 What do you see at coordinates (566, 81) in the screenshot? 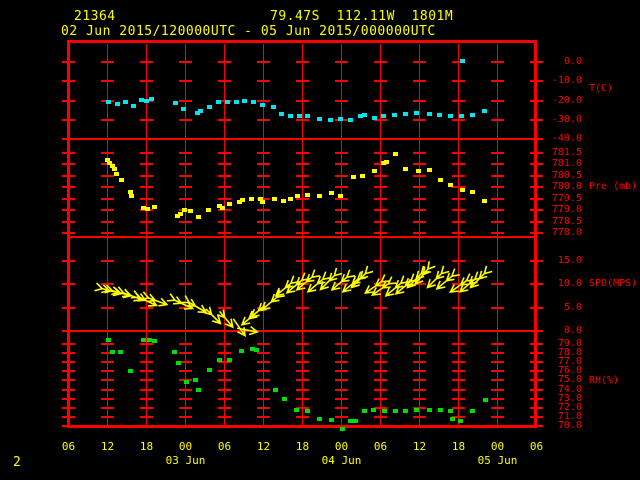
I see `y-tick-label: -10.0` at bounding box center [566, 81].